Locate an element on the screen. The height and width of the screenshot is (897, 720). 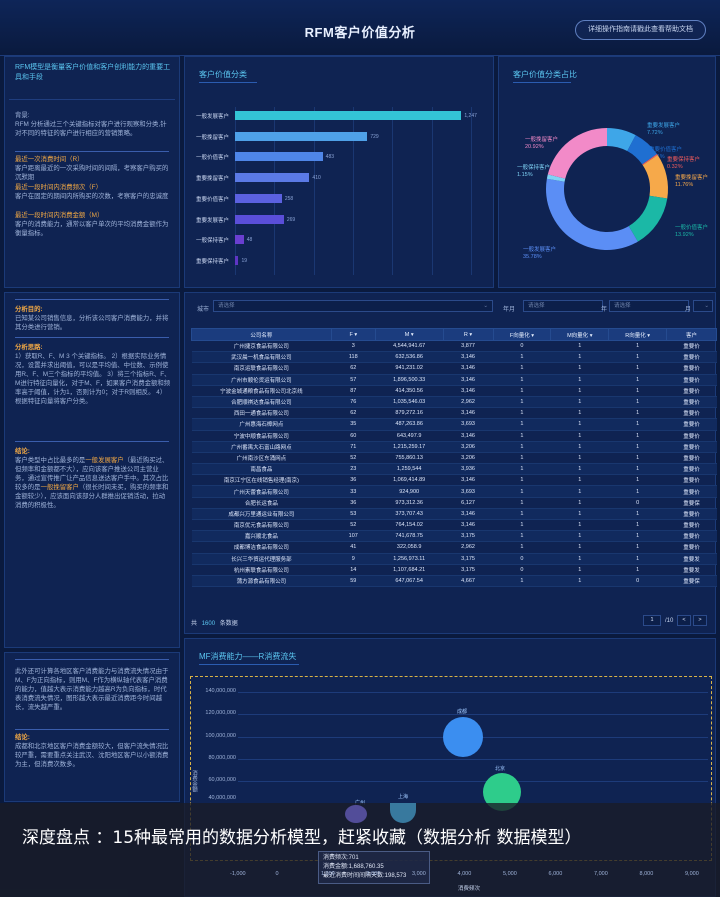
table-cell: 1,259,544 is located at coordinates (409, 469).